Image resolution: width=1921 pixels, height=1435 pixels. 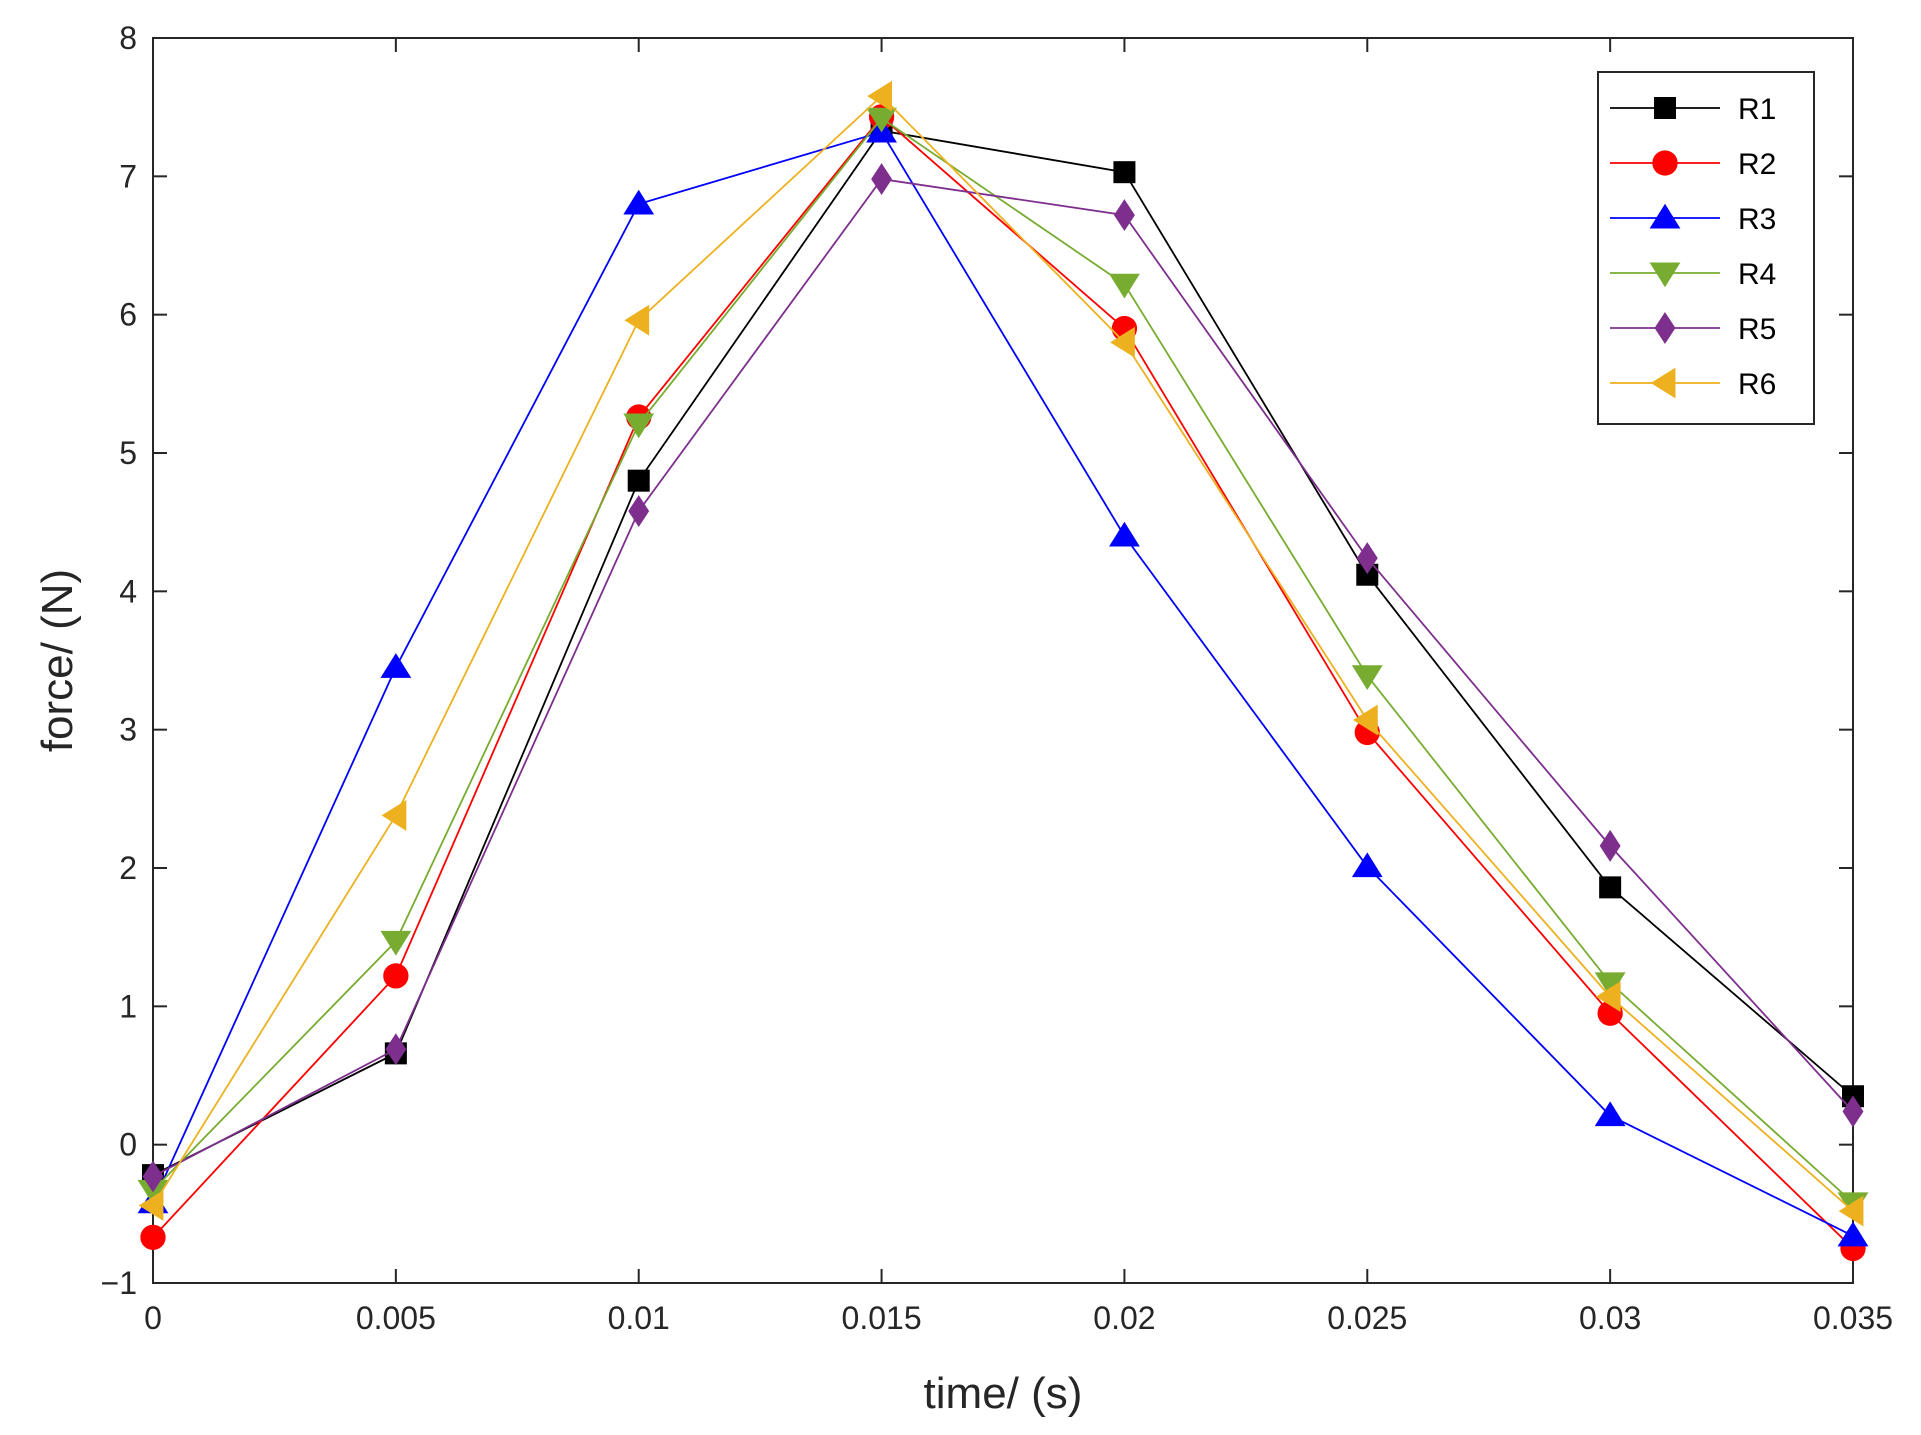 I want to click on y-tick-label: 7, so click(x=128, y=176).